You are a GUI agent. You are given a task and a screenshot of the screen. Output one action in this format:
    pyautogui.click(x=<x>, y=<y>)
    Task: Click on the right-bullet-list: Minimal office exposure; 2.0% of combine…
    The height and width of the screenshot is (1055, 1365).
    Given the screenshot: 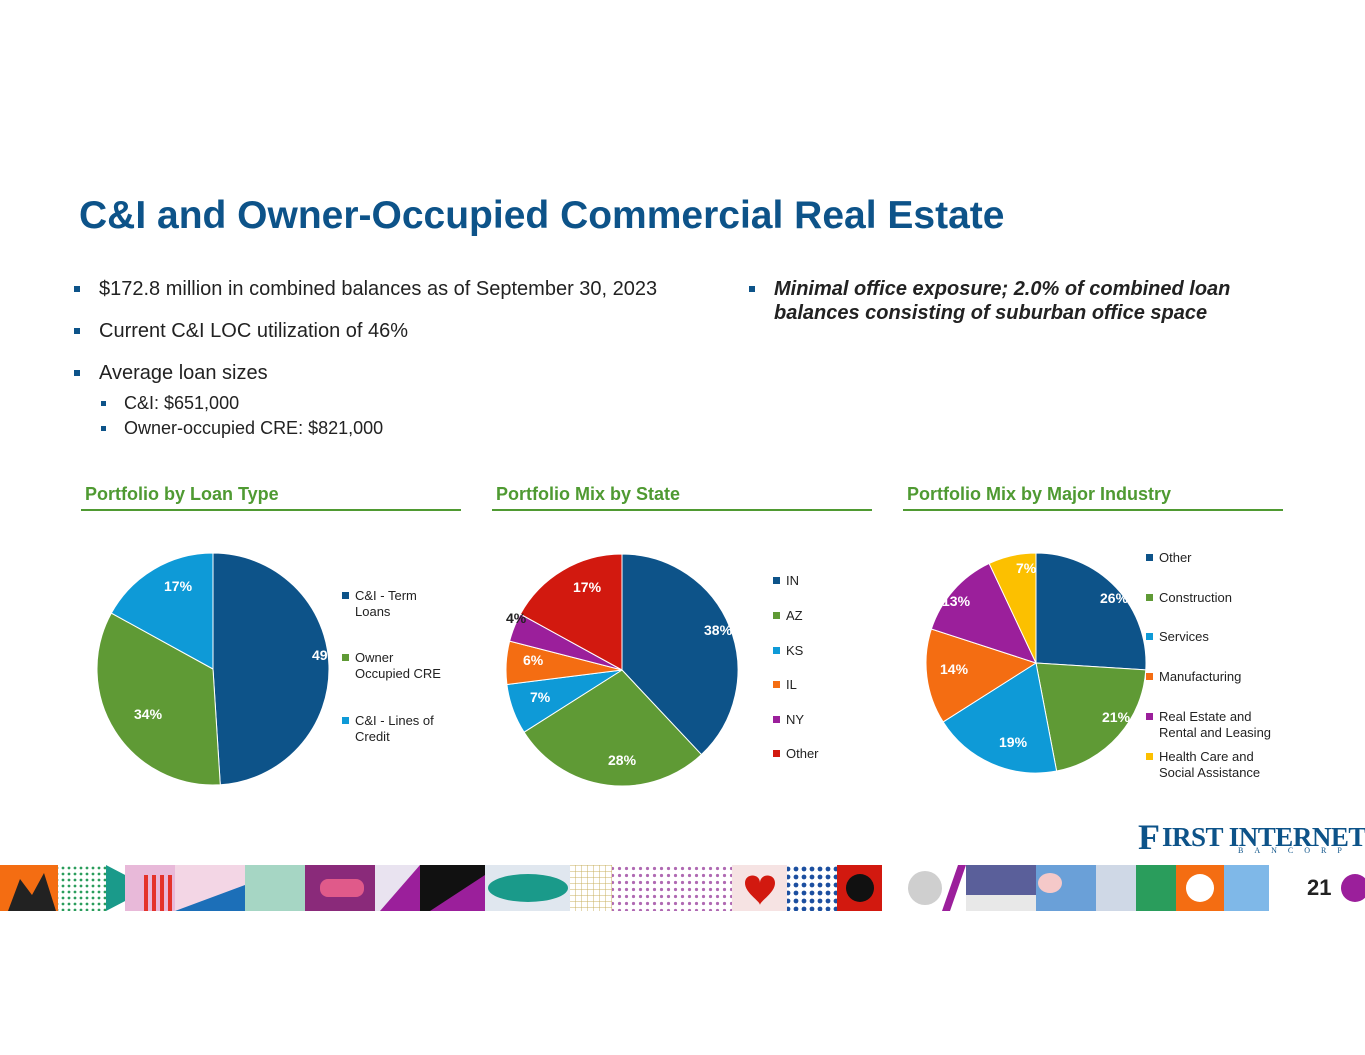 What is the action you would take?
    pyautogui.click(x=1034, y=310)
    